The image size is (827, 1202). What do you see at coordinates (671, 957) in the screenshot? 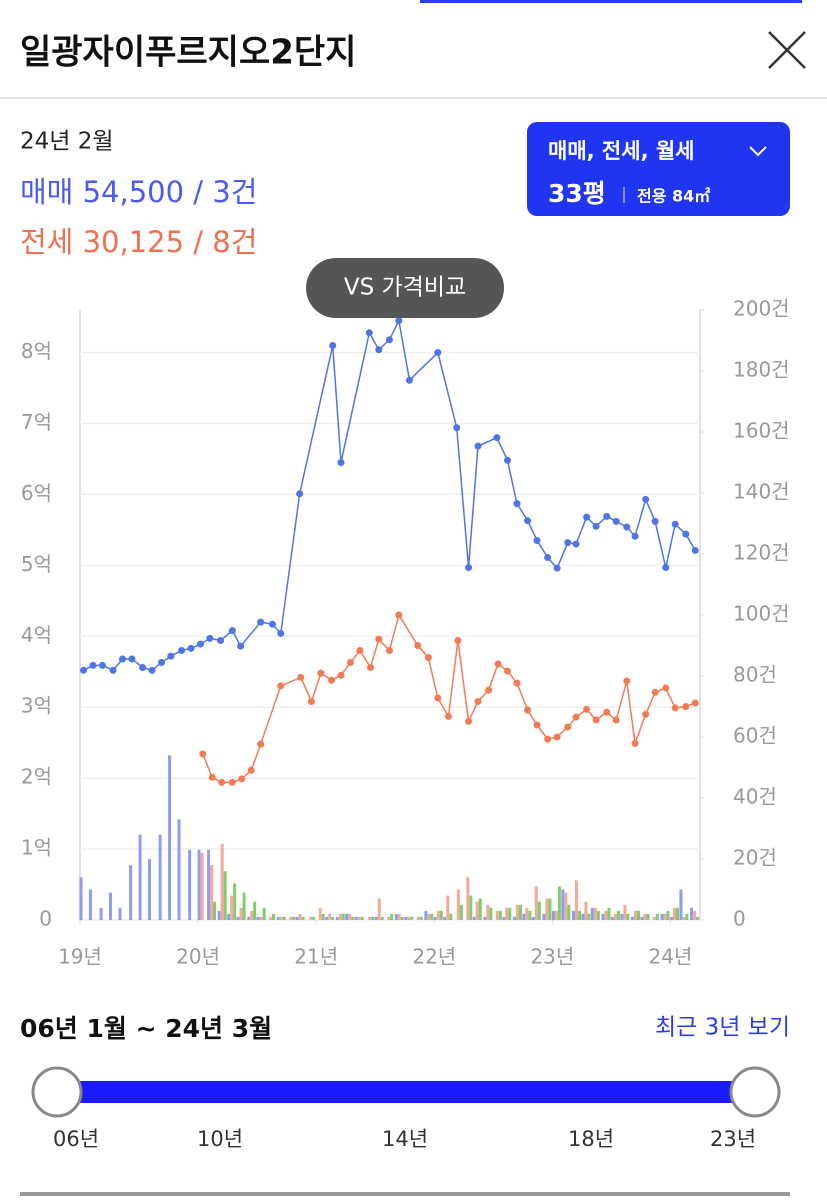
I see `x-tick-label: 24년` at bounding box center [671, 957].